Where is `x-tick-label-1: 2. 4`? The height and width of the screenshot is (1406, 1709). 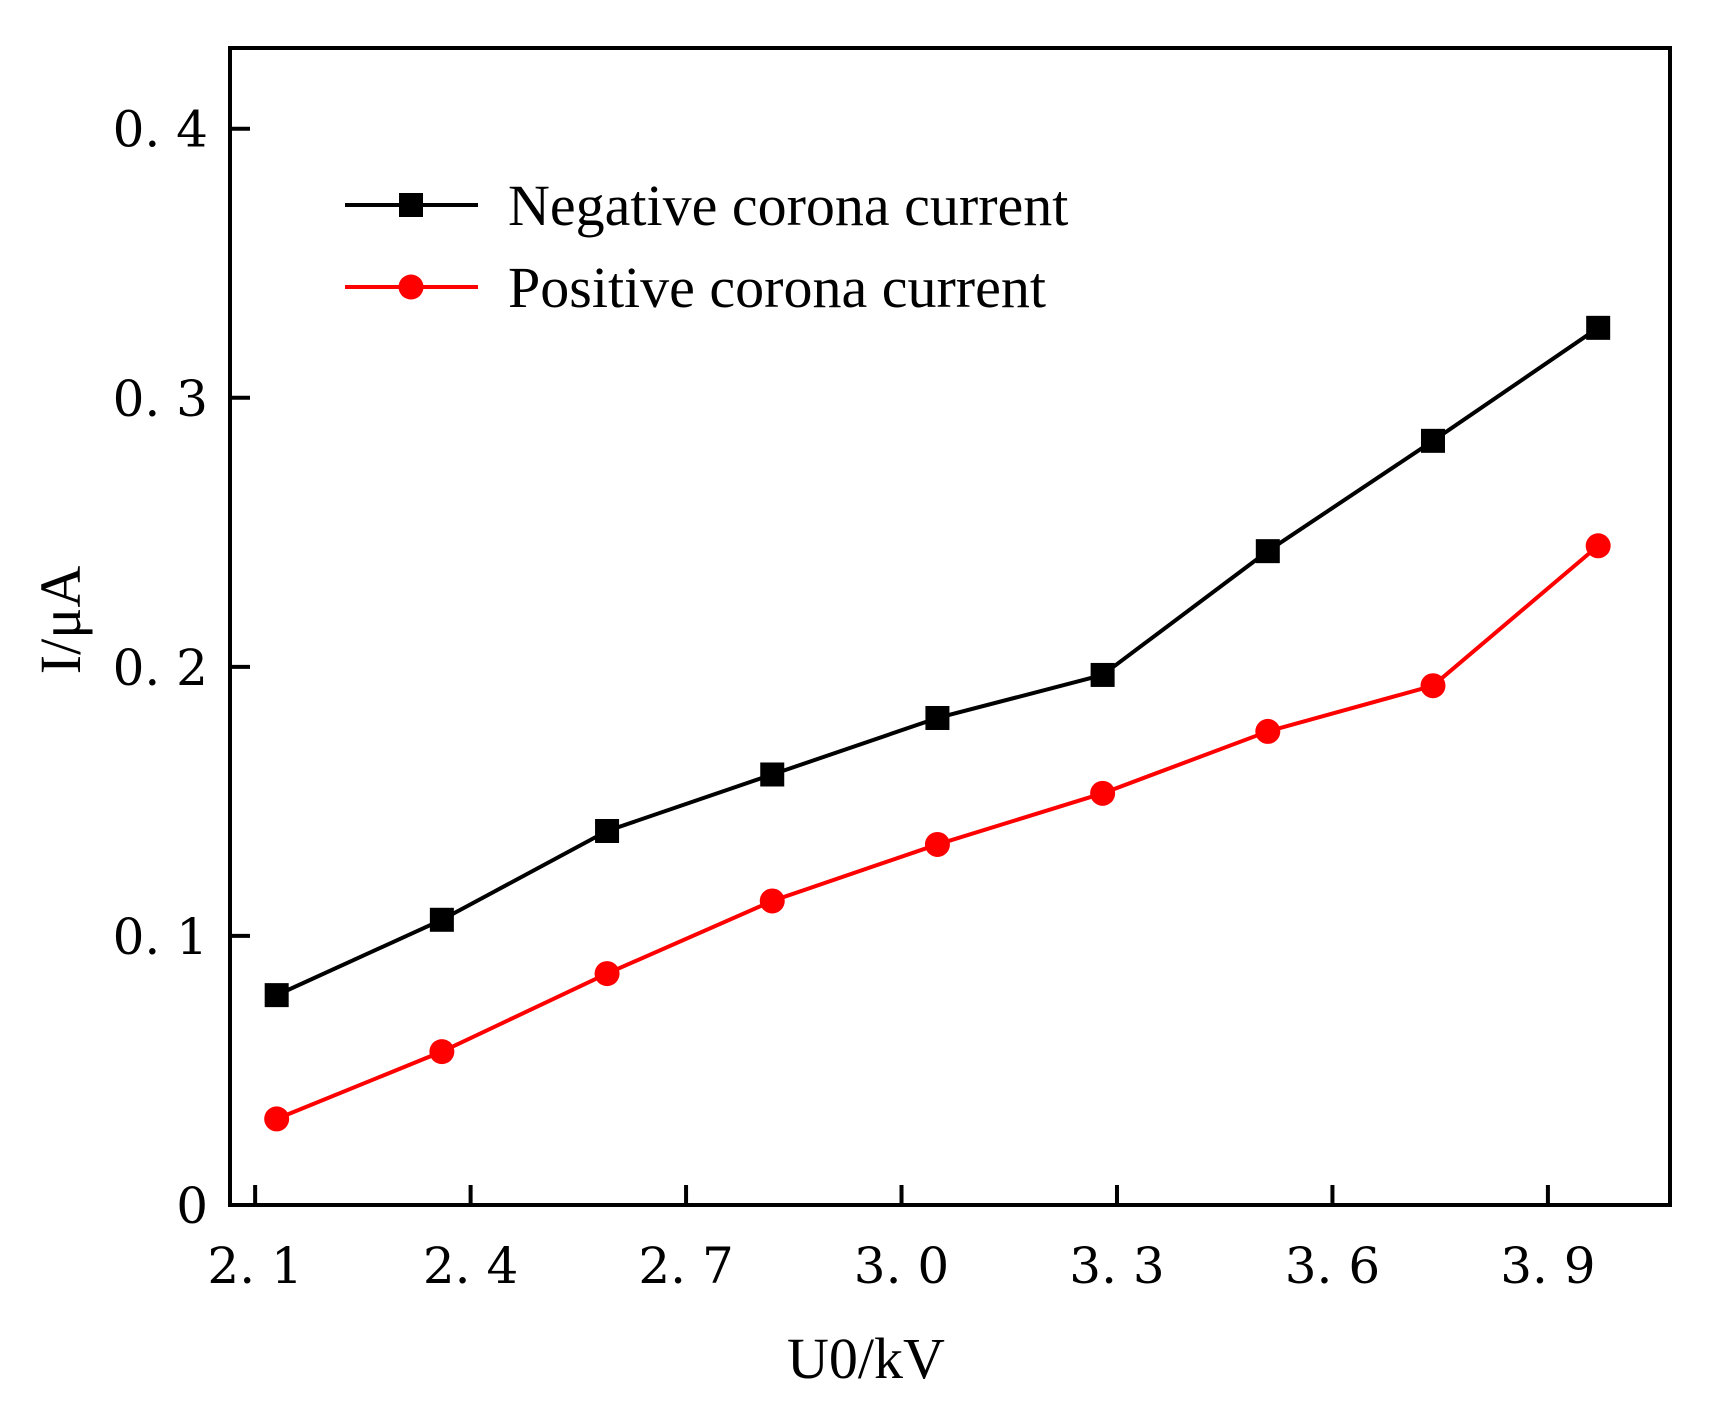 x-tick-label-1: 2. 4 is located at coordinates (470, 1266).